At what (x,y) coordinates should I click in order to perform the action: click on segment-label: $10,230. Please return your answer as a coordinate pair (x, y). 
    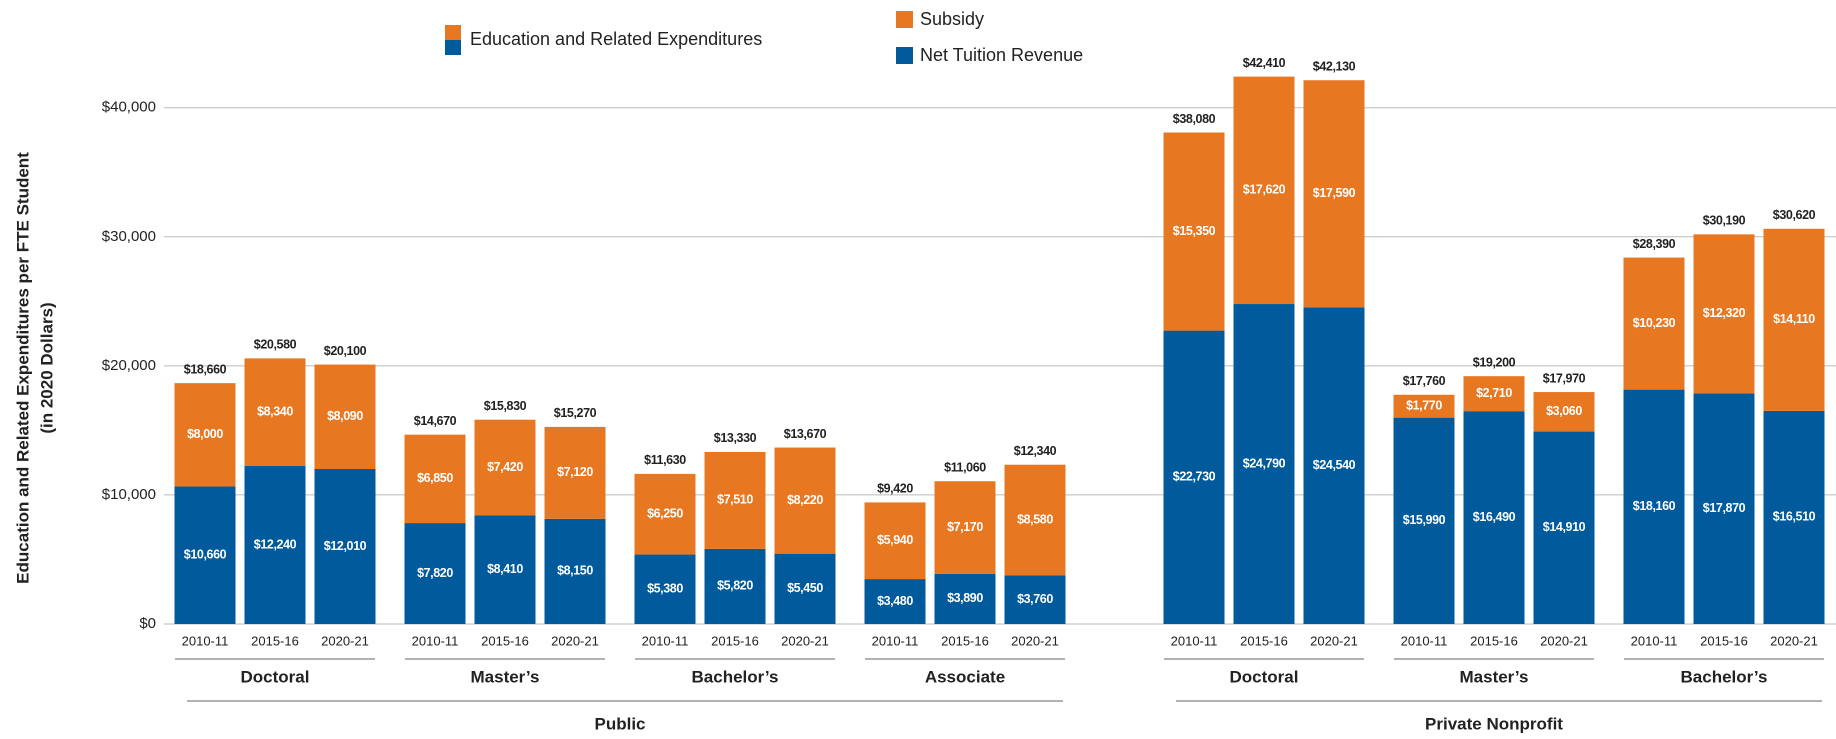
    Looking at the image, I should click on (1654, 323).